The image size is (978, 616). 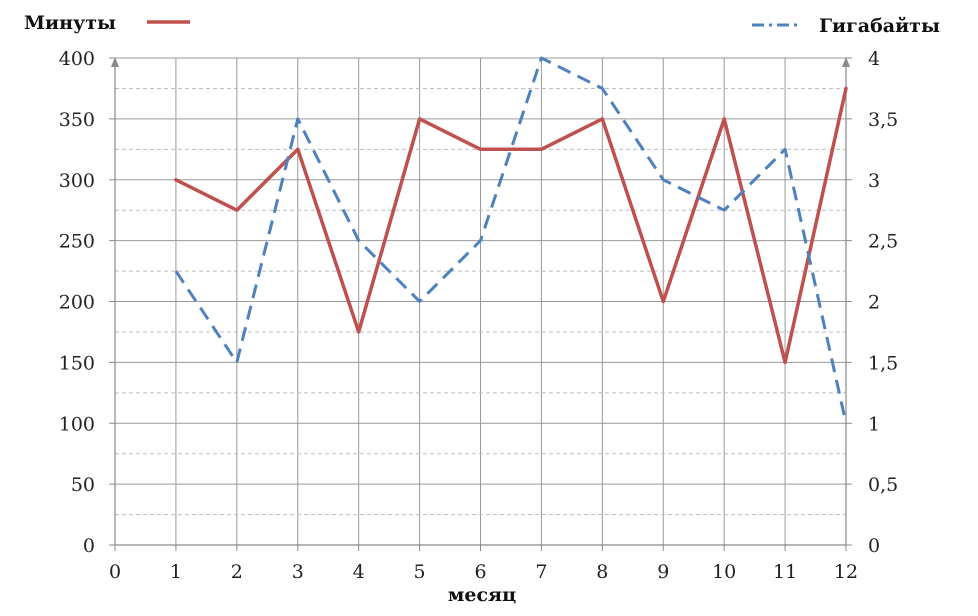 I want to click on left-axis-ticks: 0 50 100 150 200 250 300 350 400, so click(x=87, y=302).